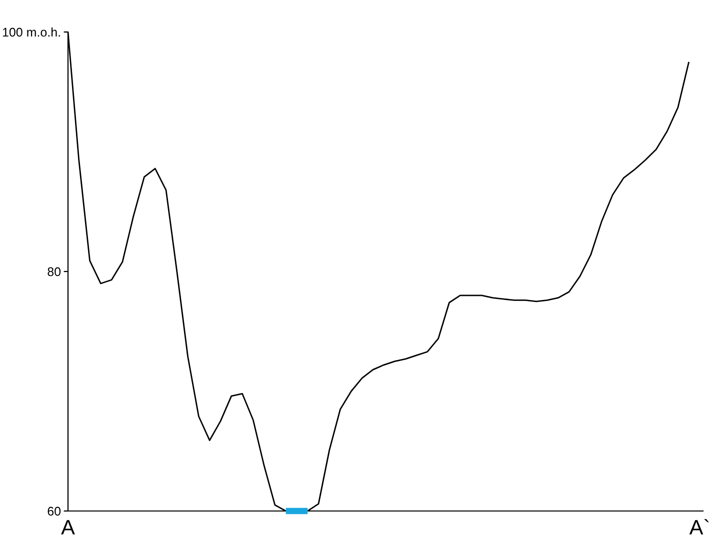  Describe the element at coordinates (68, 527) in the screenshot. I see `x-tick-label: A` at that location.